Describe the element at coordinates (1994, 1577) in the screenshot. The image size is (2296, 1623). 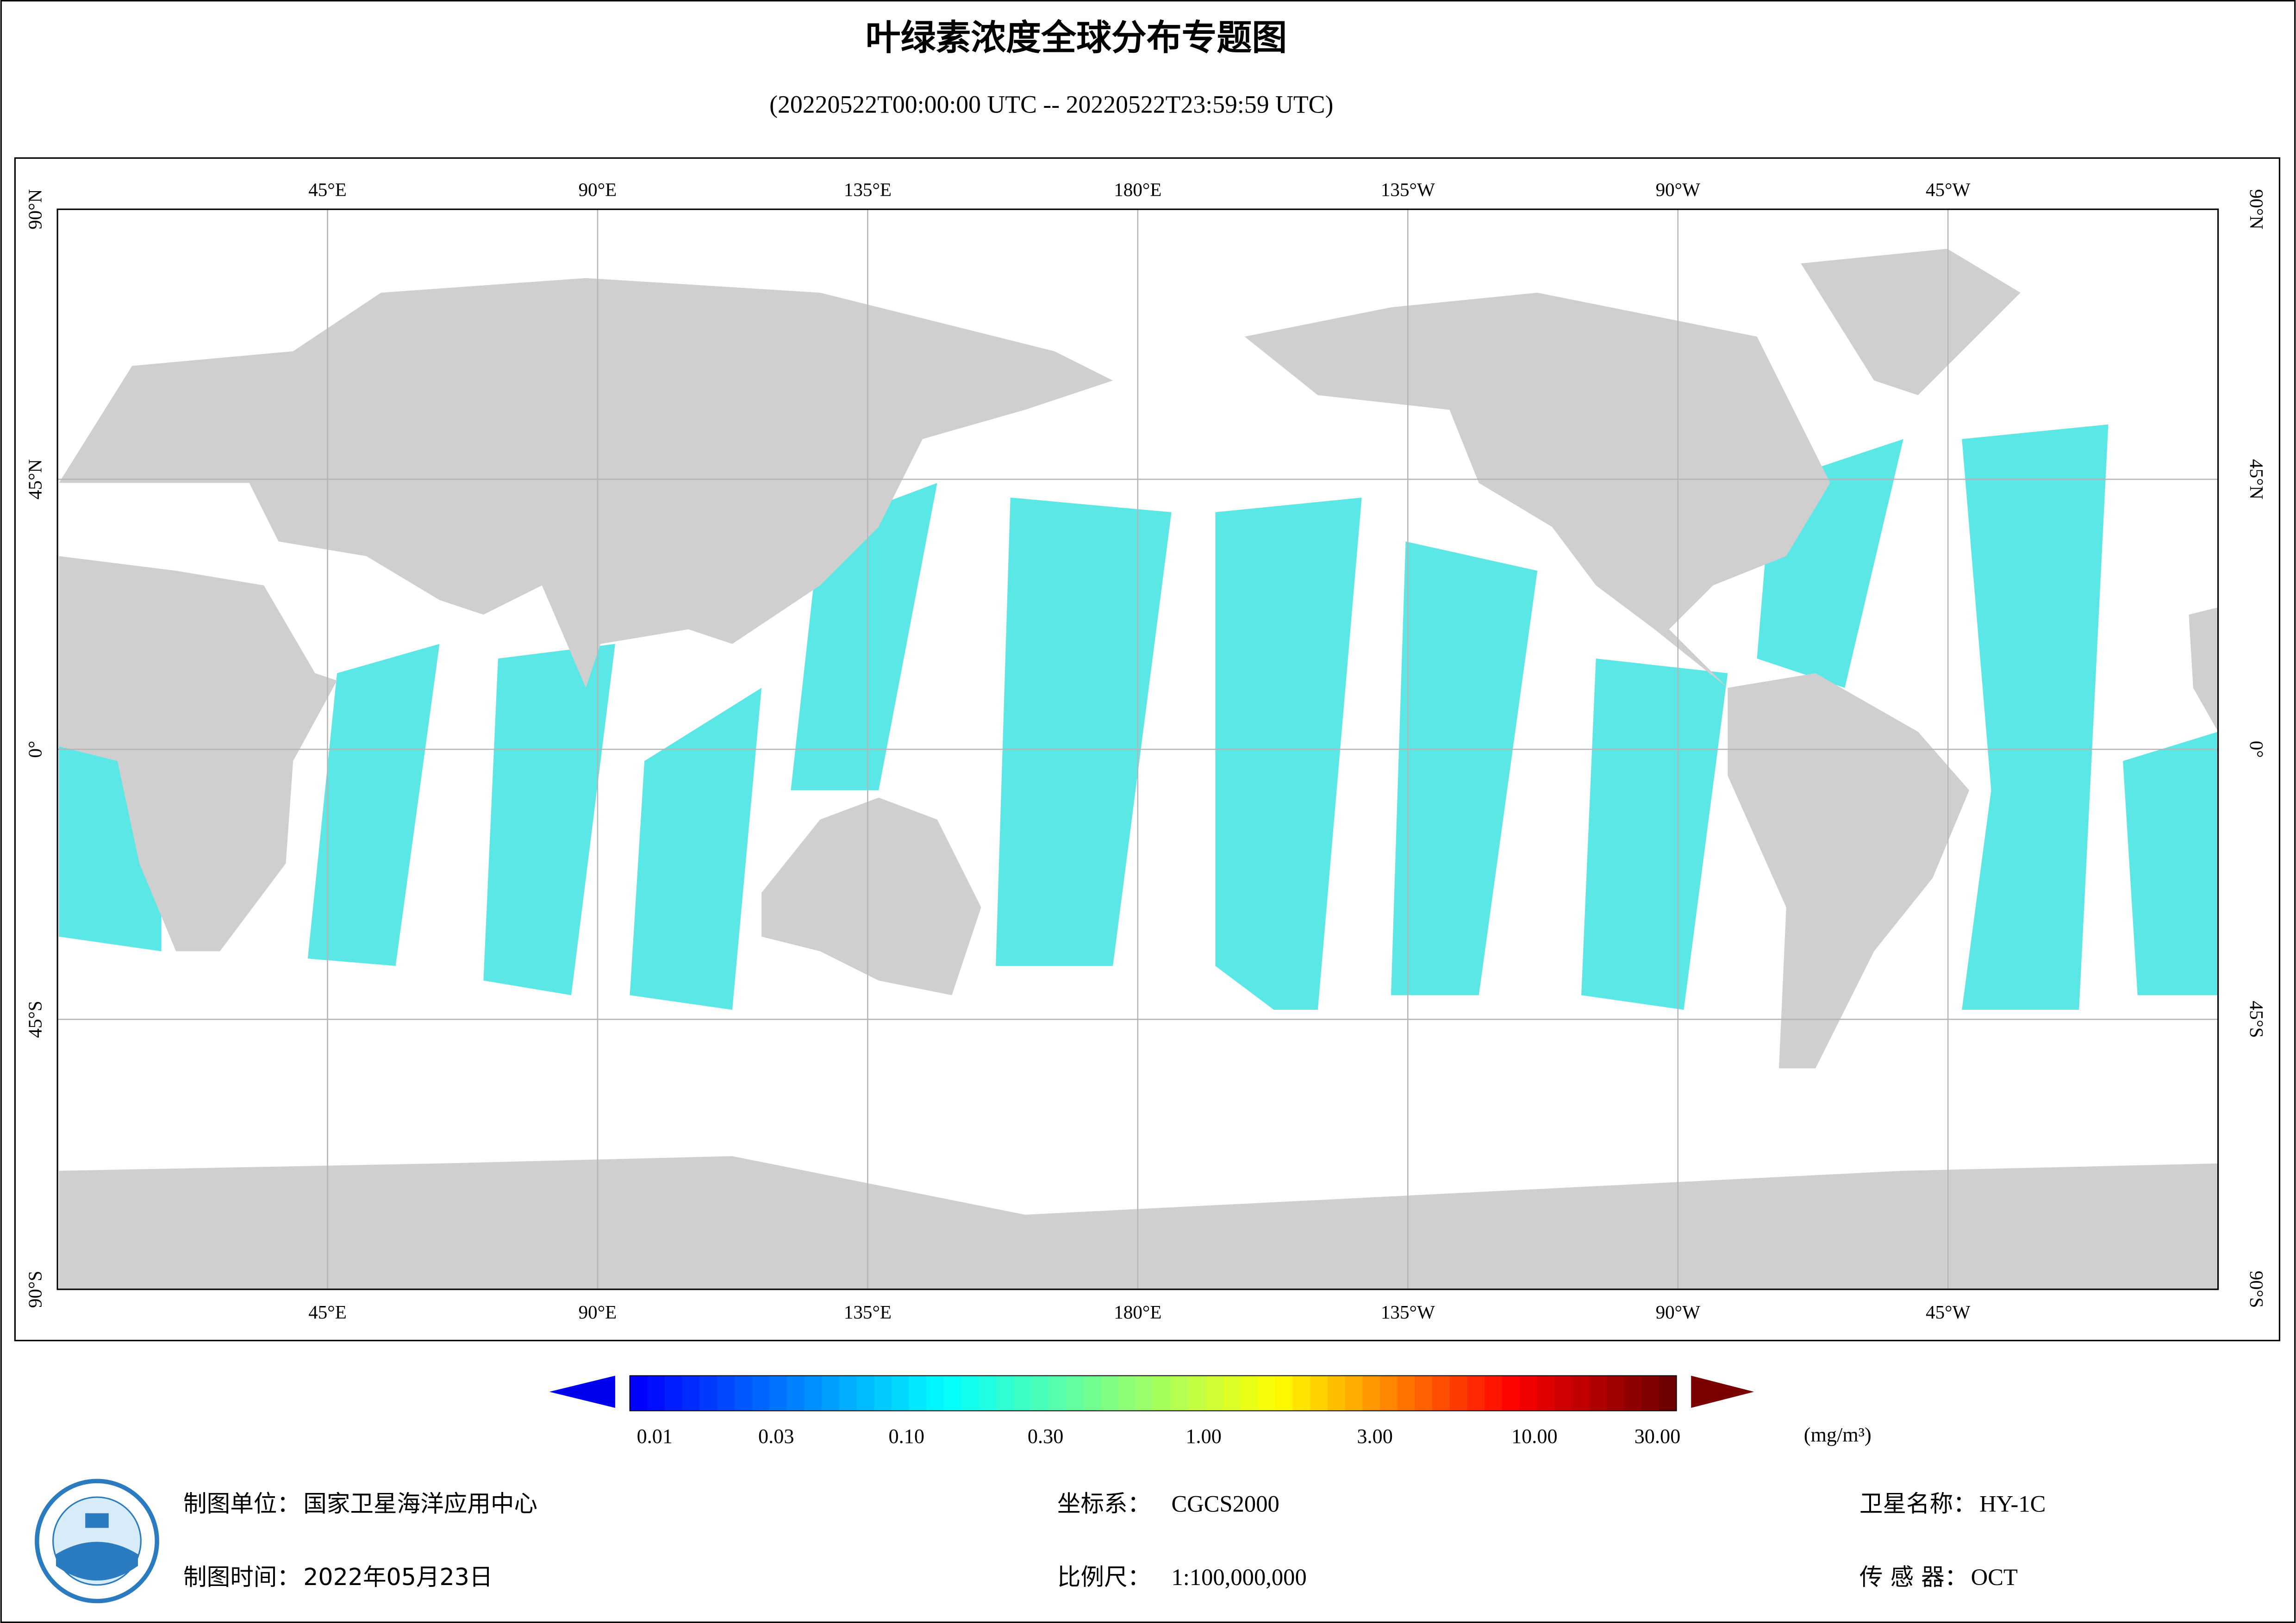
I see `footer-value: OCT` at that location.